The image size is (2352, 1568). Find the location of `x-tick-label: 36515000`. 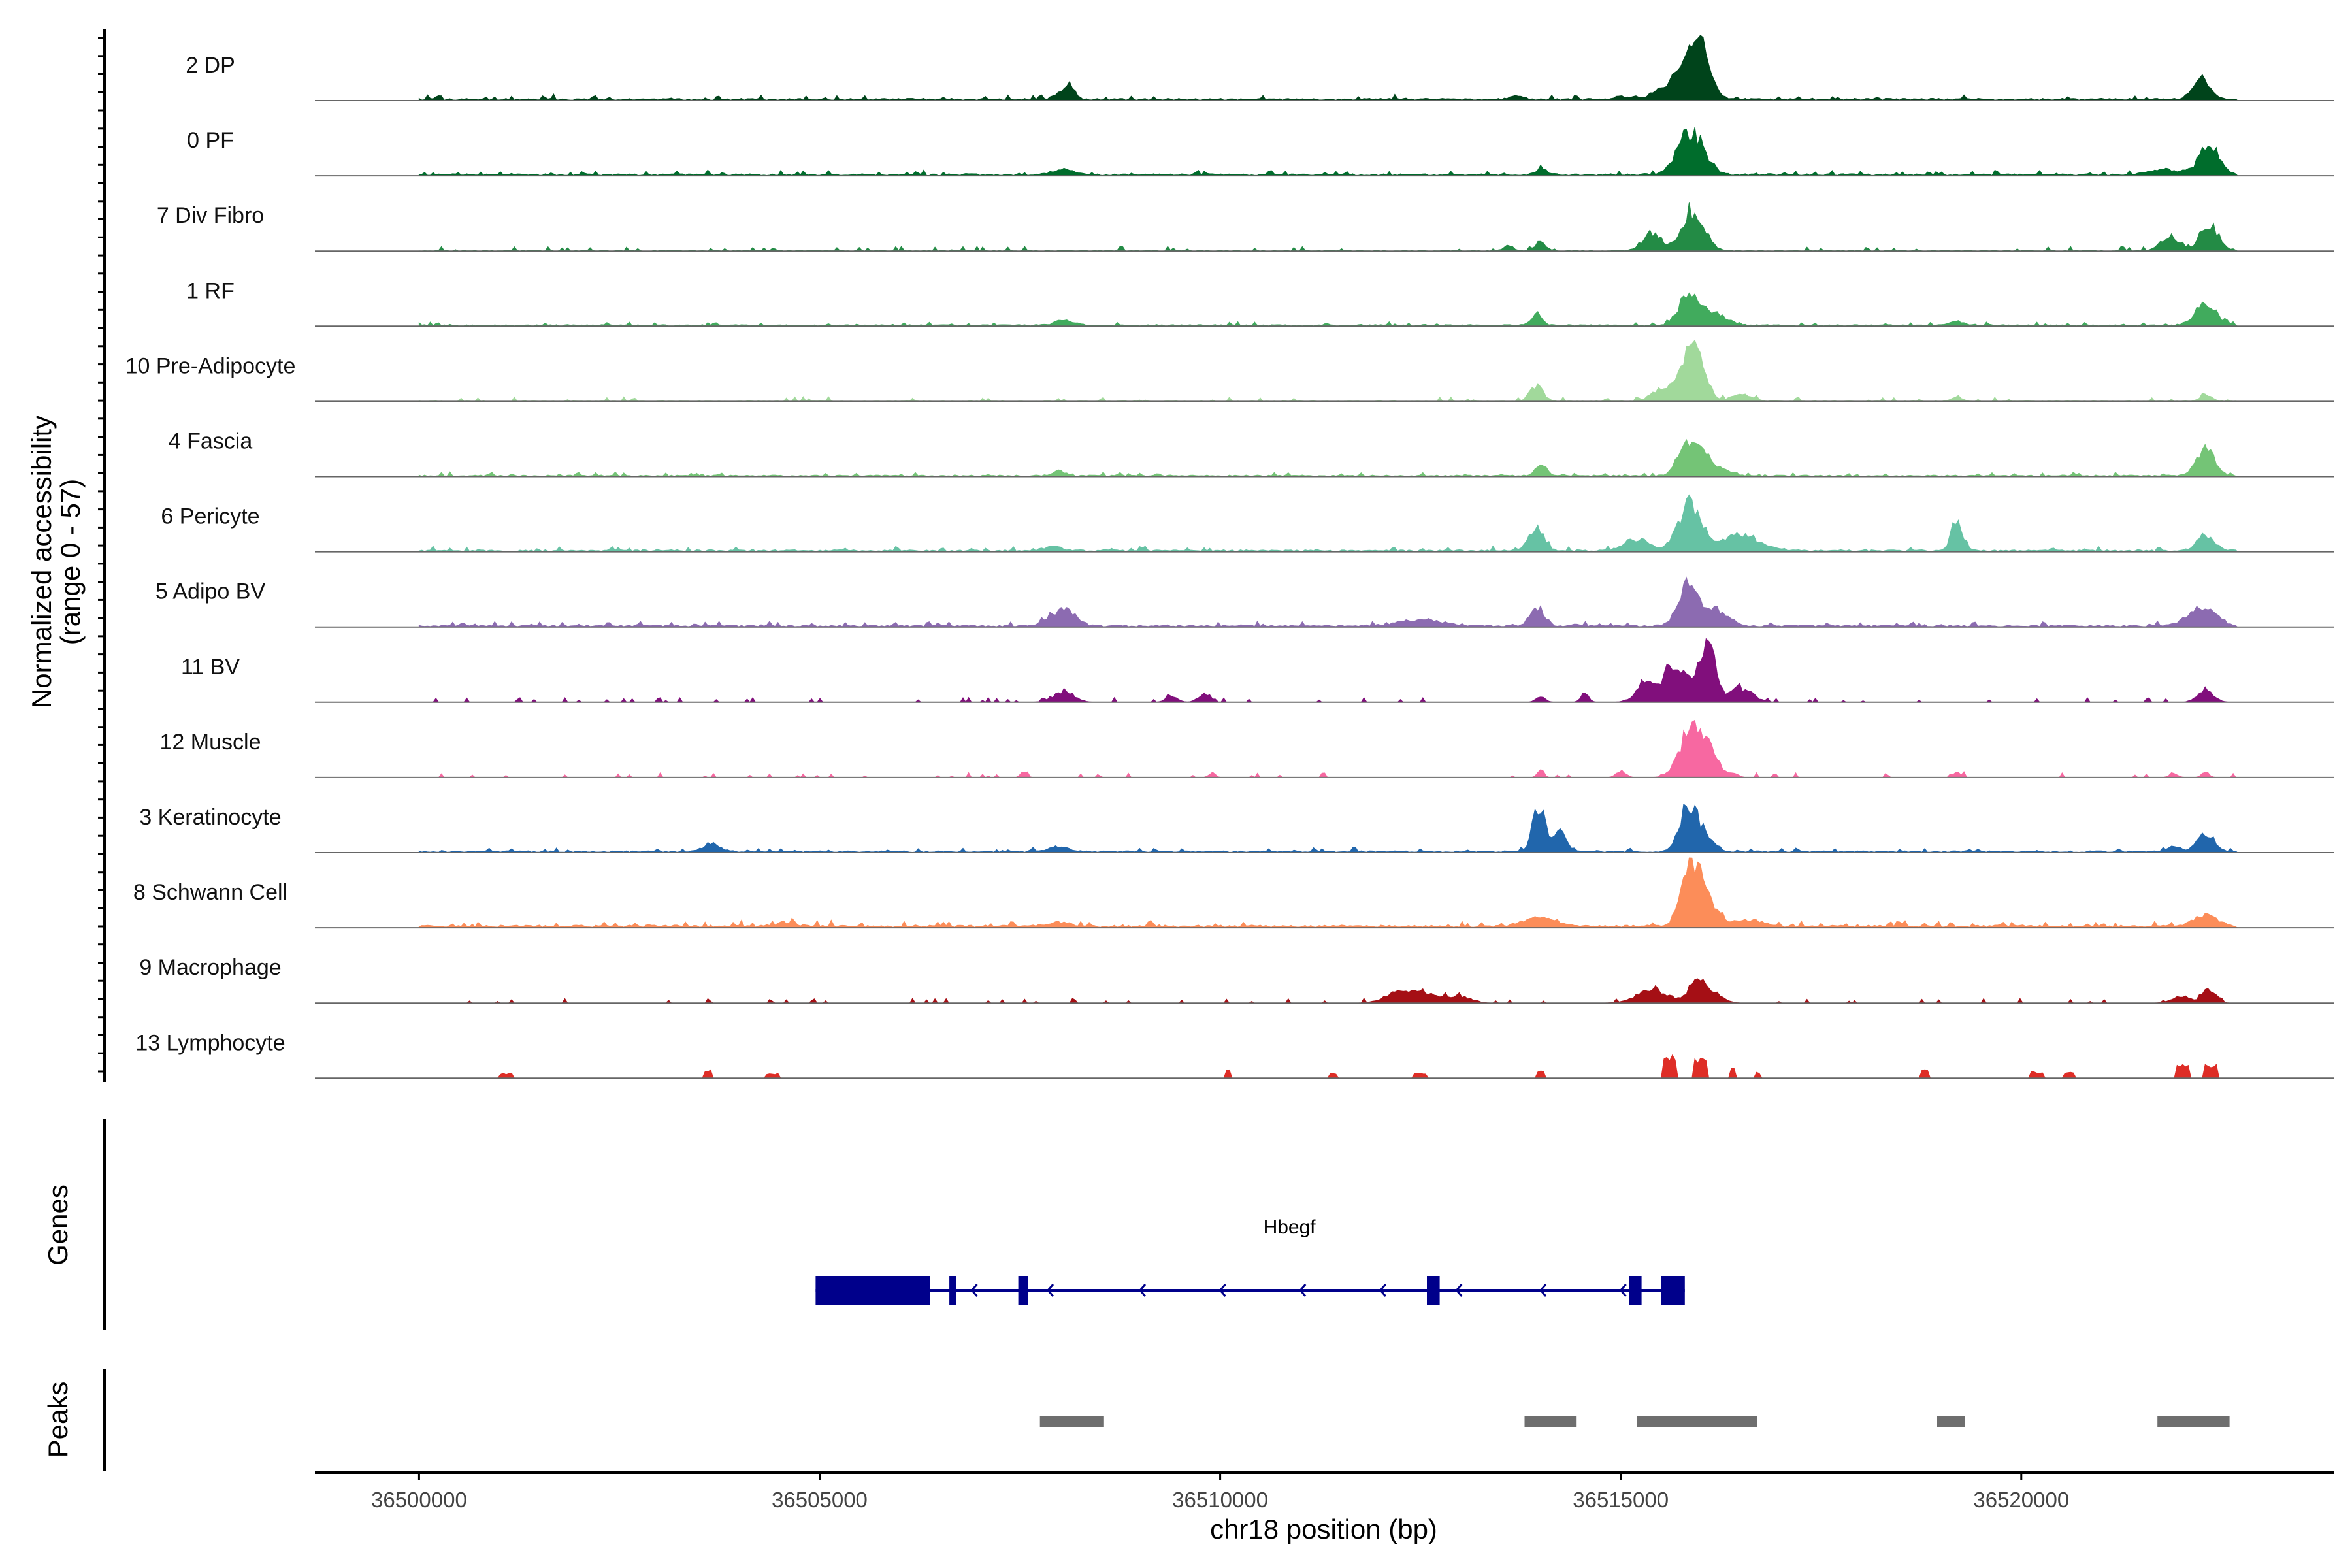

x-tick-label: 36515000 is located at coordinates (1621, 1500).